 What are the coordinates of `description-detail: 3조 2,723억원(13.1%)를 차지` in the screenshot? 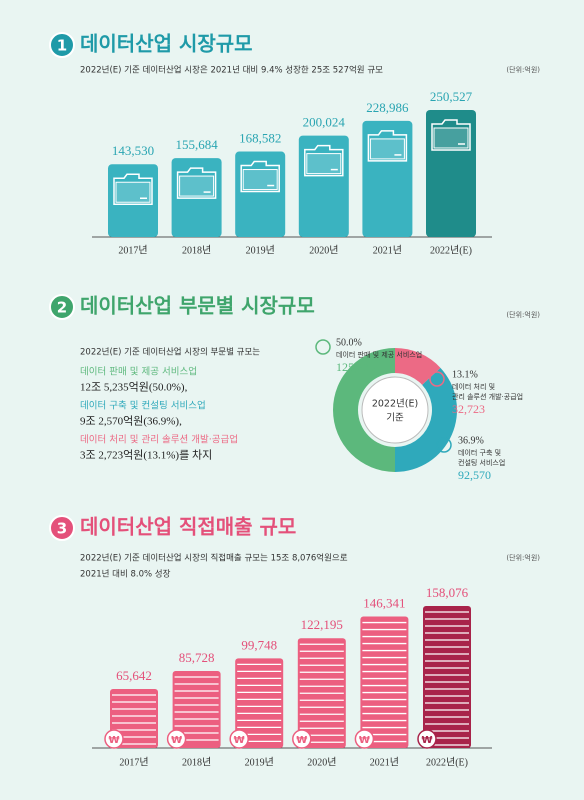 It's located at (146, 455).